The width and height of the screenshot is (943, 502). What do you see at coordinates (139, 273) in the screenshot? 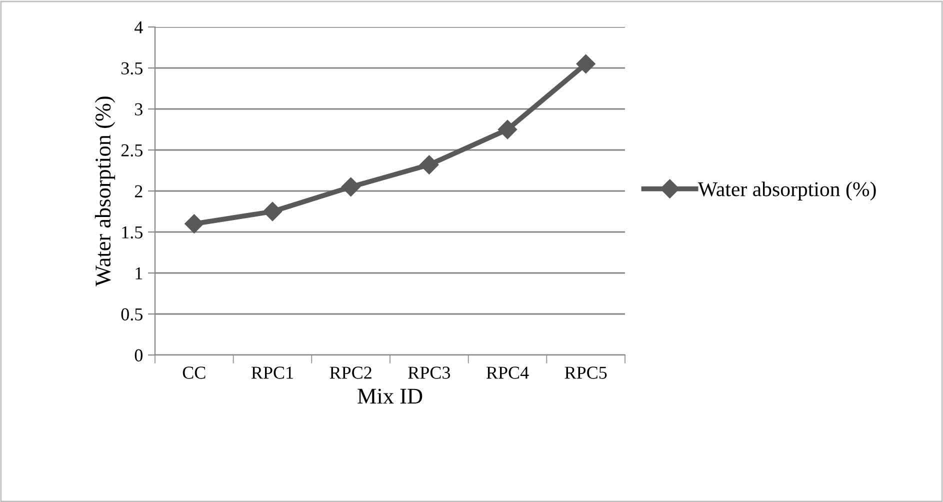
I see `y-tick-label: 1` at bounding box center [139, 273].